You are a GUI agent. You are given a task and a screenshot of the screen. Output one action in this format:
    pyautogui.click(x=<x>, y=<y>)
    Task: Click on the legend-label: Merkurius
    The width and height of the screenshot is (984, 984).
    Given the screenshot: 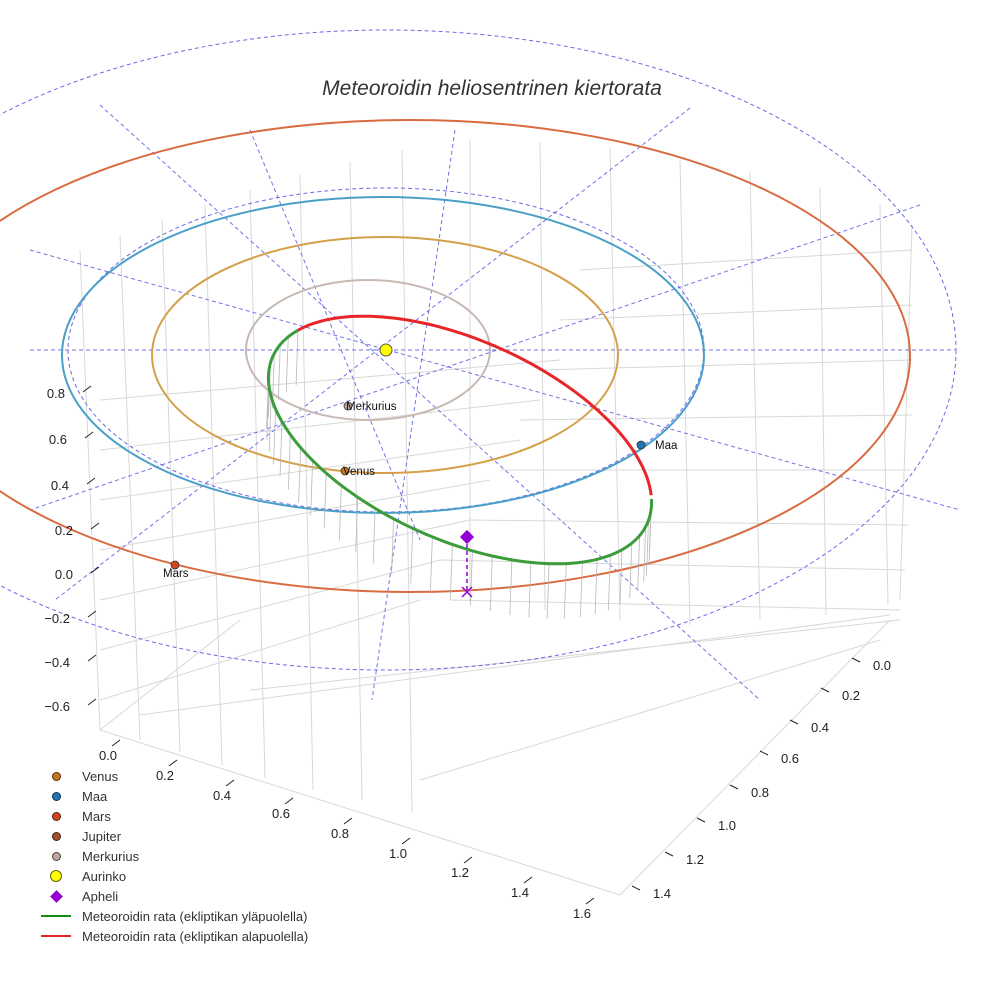 What is the action you would take?
    pyautogui.click(x=111, y=856)
    